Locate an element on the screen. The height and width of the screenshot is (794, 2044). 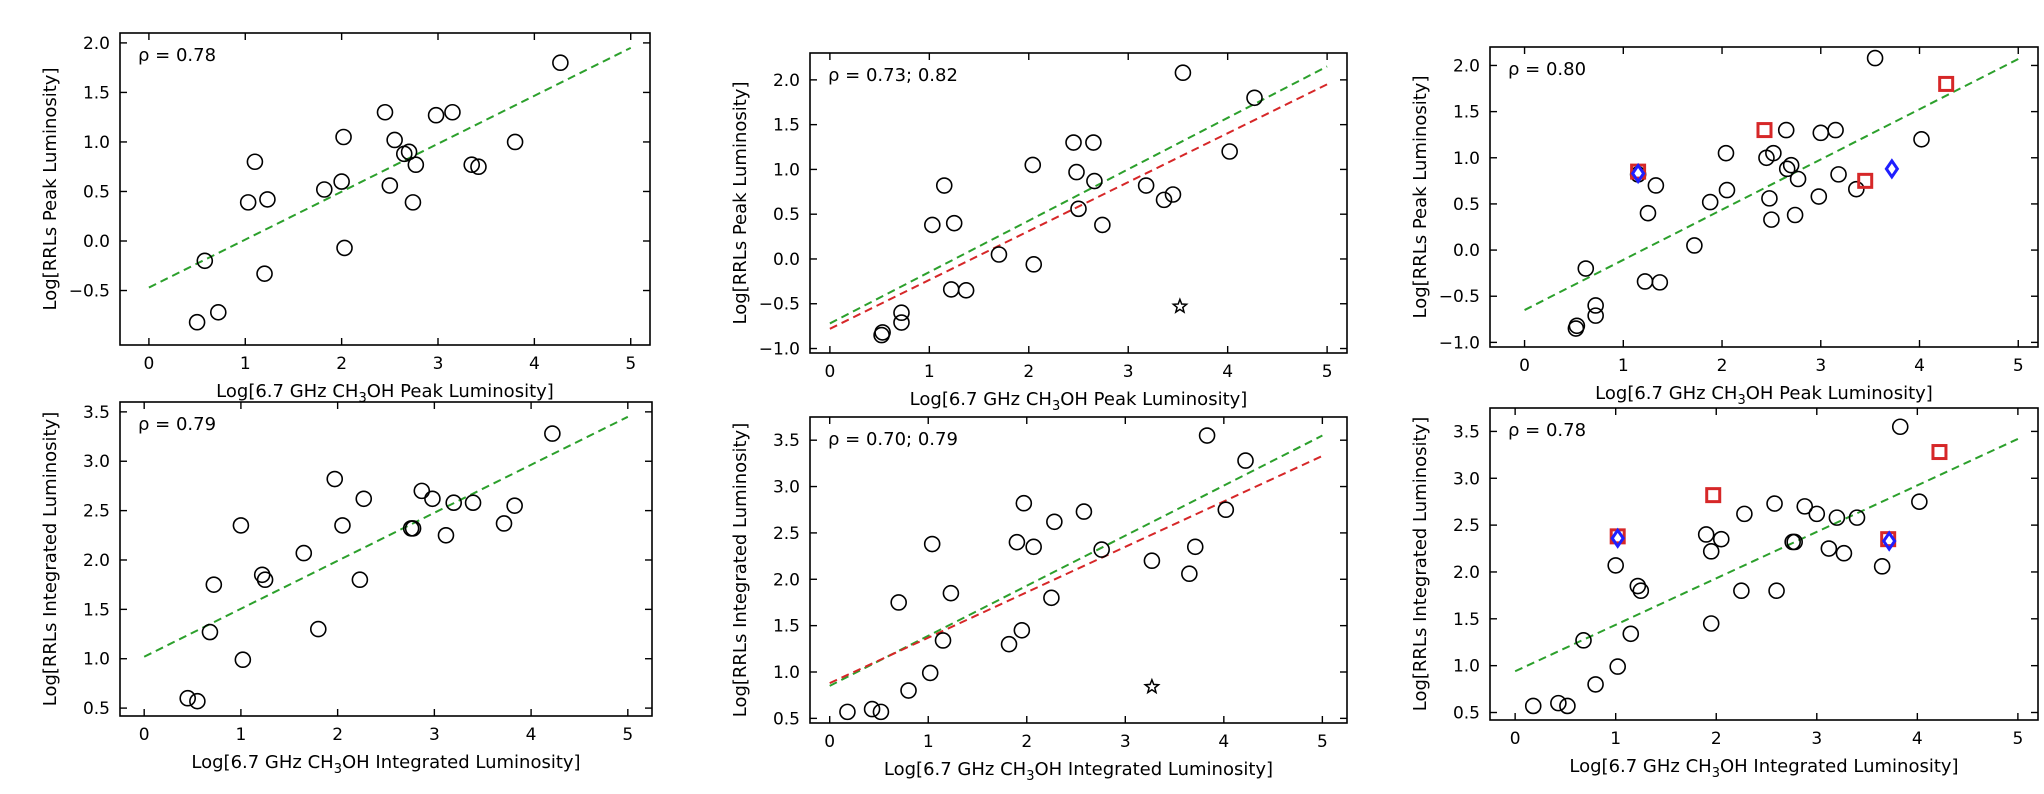
correlation-annotation: ρ = 0.80 is located at coordinates (1547, 69).